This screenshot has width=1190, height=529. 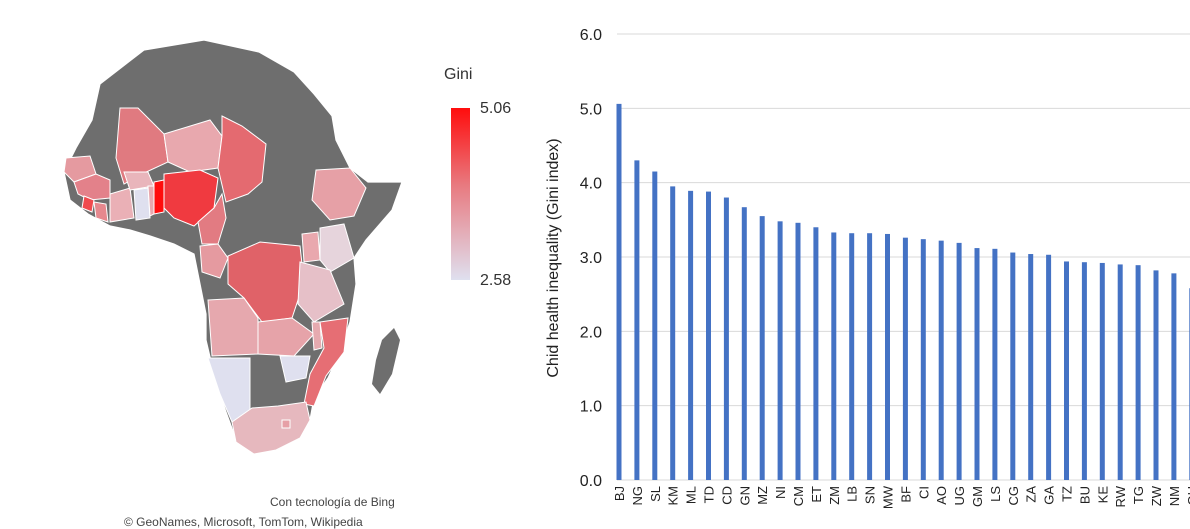 I want to click on region-uganda, so click(x=311, y=247).